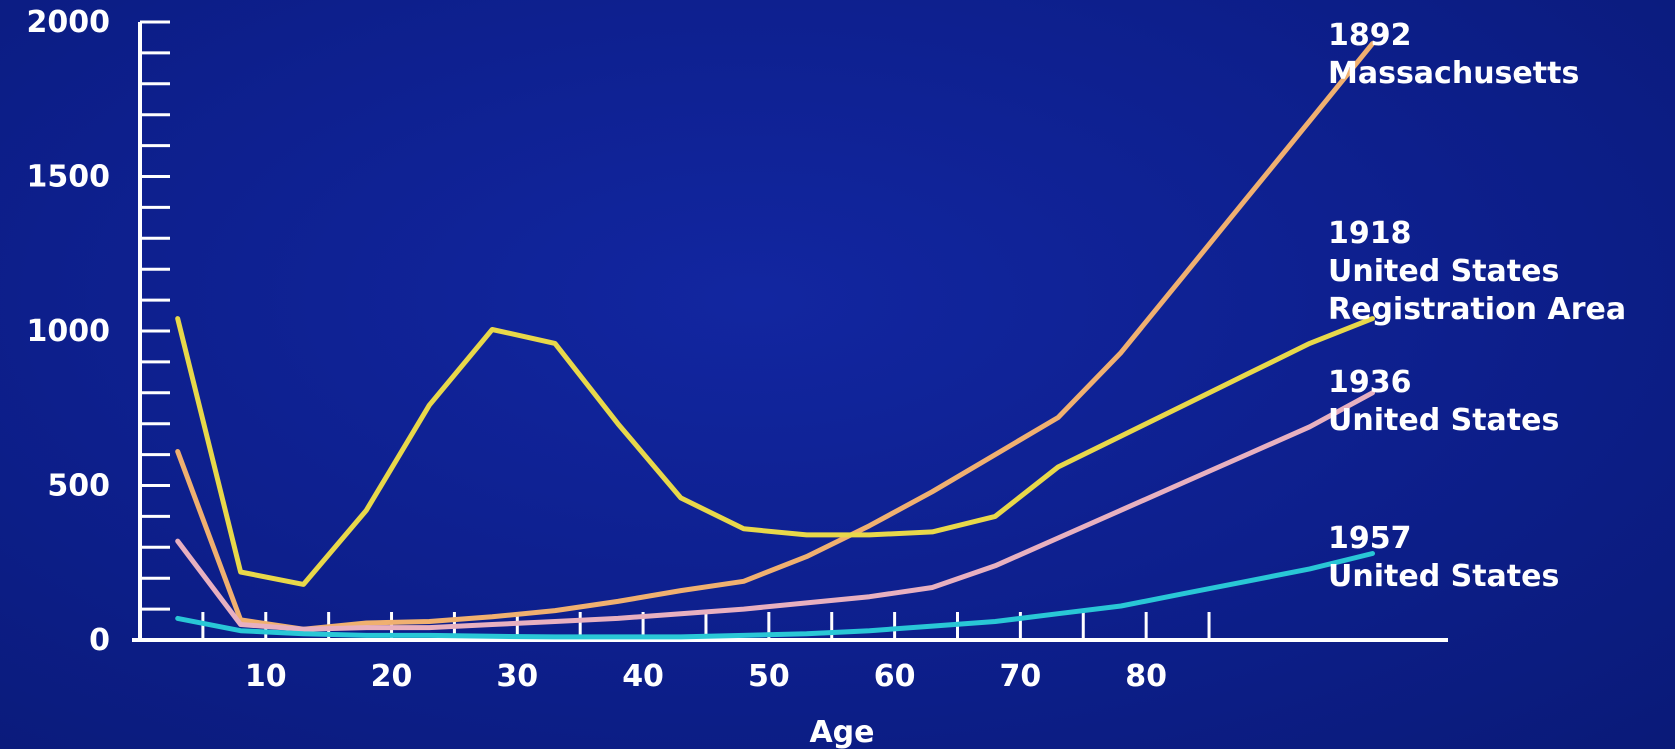 This screenshot has width=1675, height=749. I want to click on series-label-line: Registration Area, so click(1477, 309).